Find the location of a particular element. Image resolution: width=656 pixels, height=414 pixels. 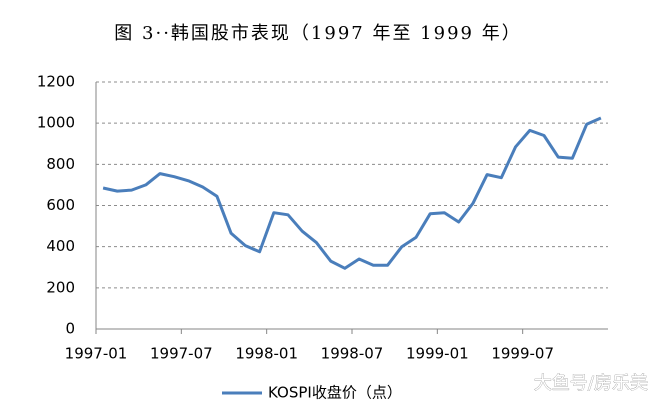

y-tick-label: 200 is located at coordinates (60, 287).